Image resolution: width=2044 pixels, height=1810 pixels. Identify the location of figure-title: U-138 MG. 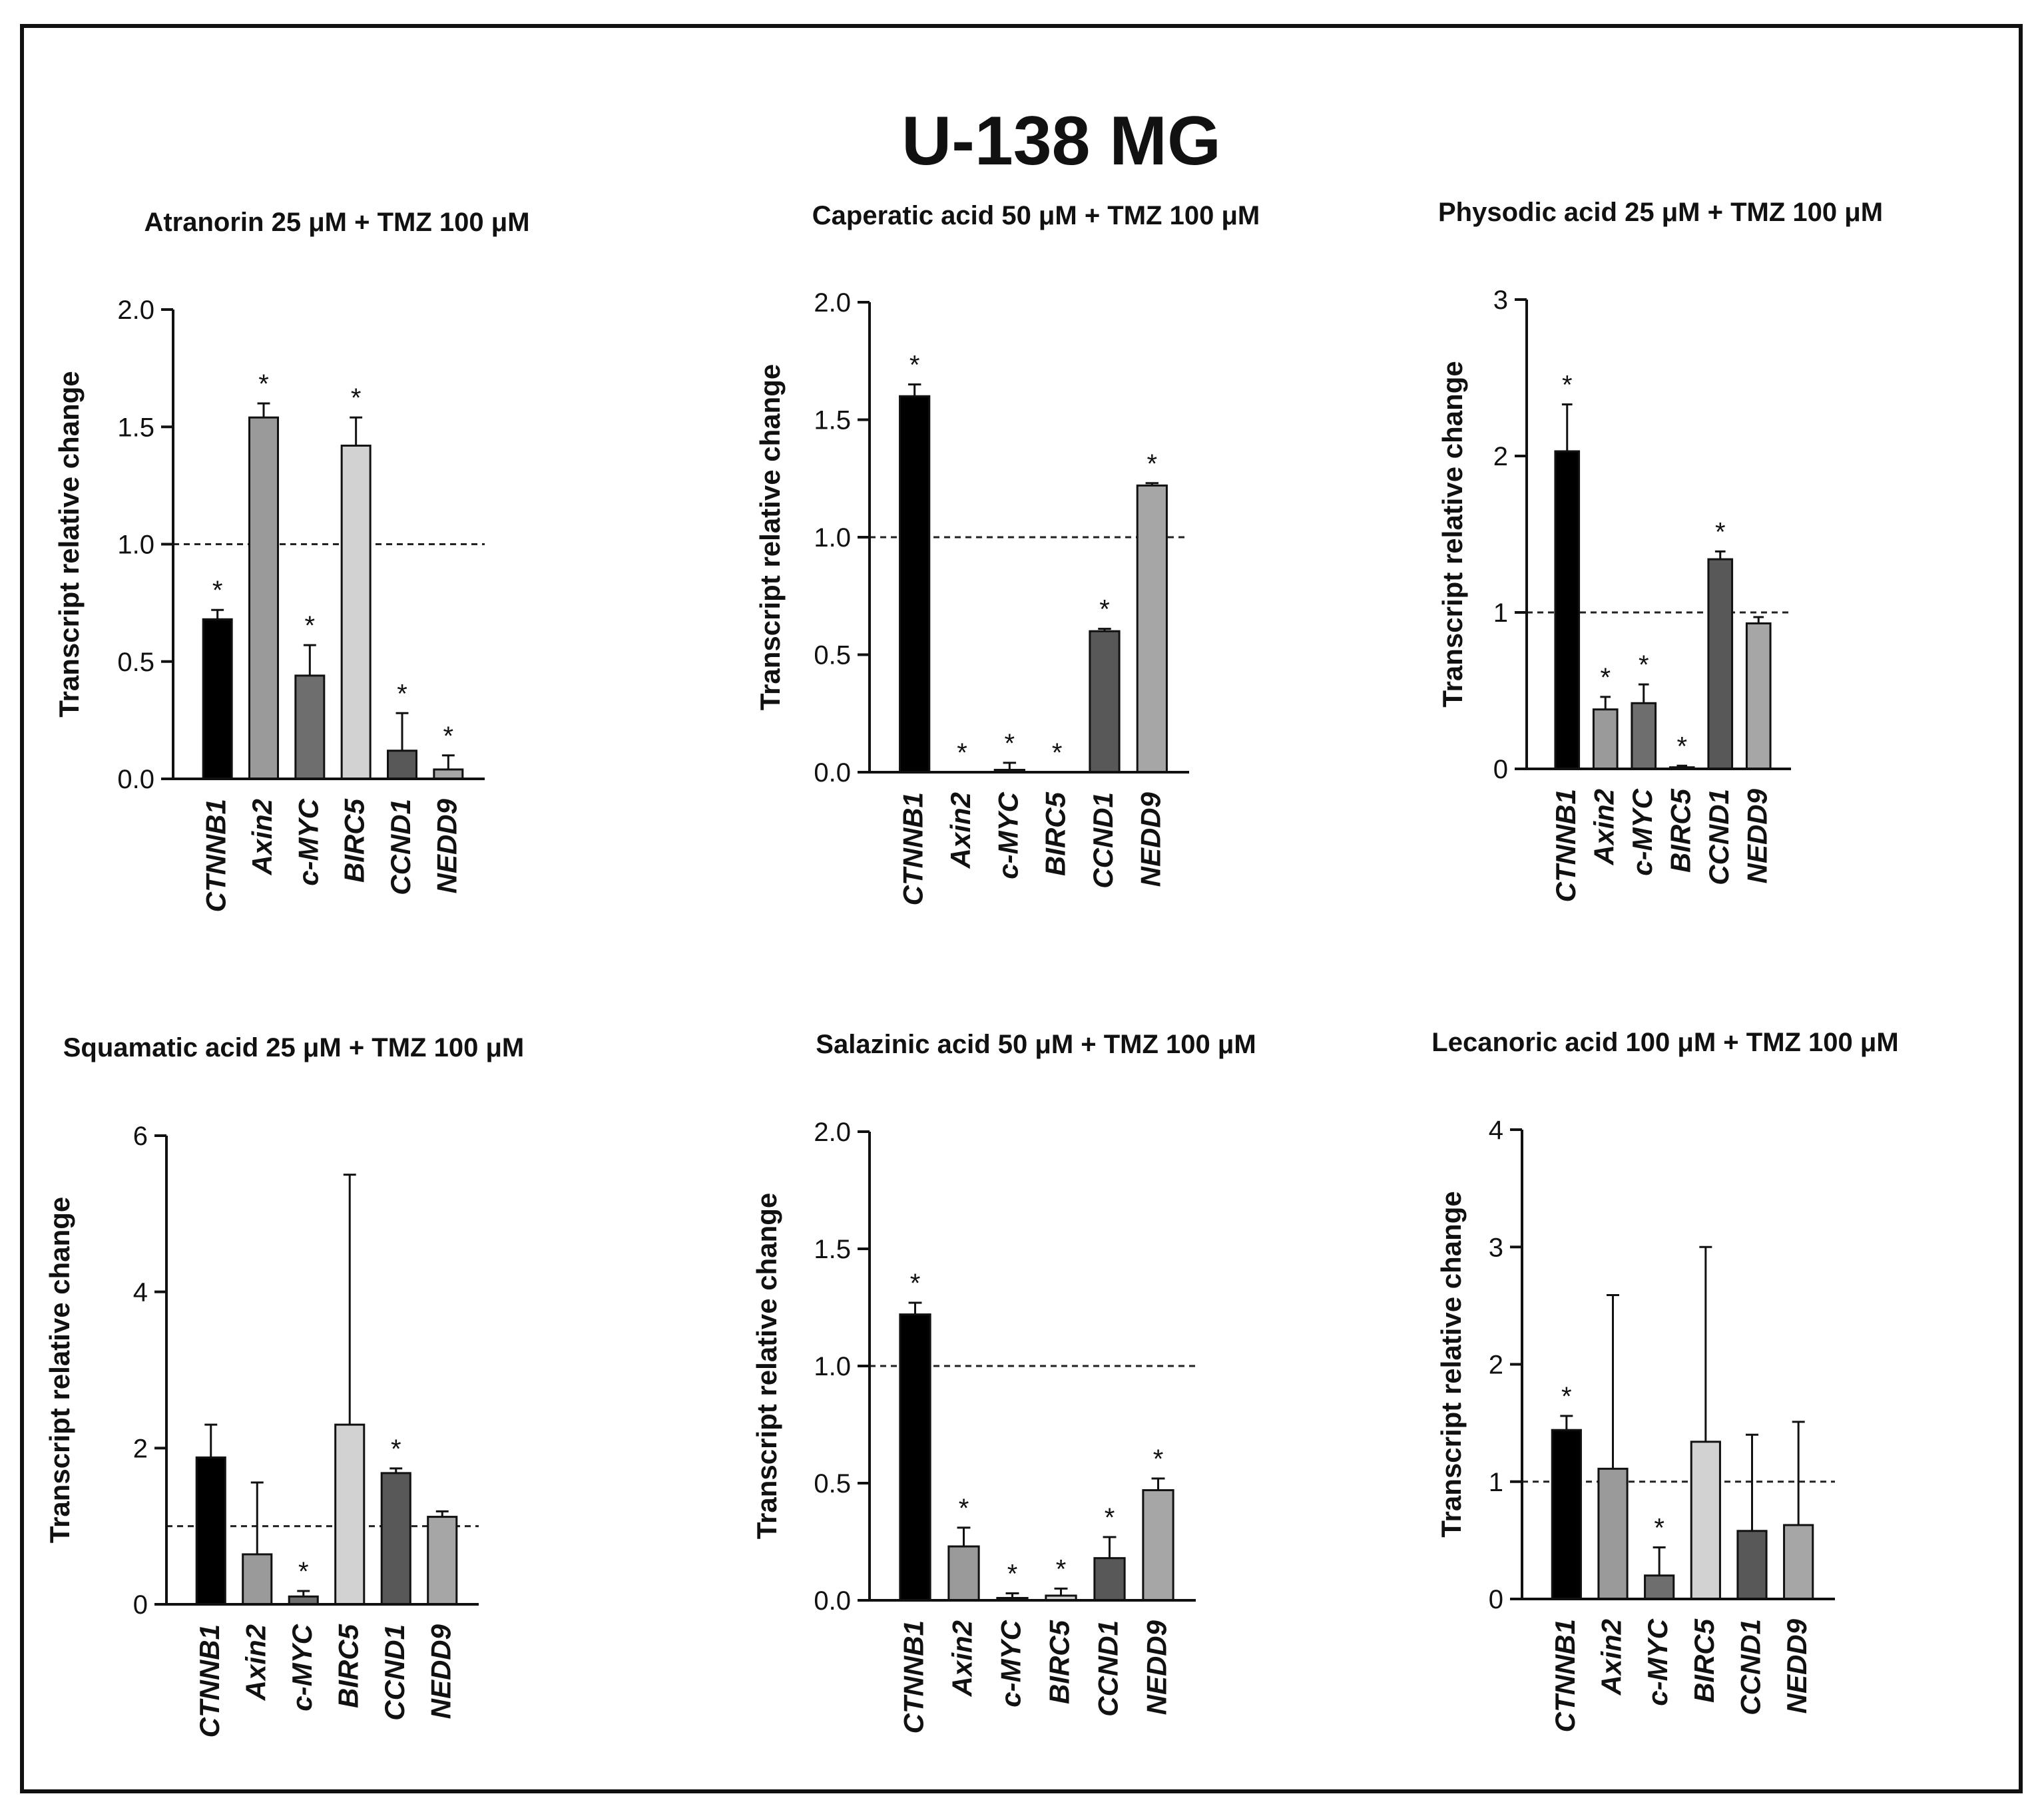
(1061, 141).